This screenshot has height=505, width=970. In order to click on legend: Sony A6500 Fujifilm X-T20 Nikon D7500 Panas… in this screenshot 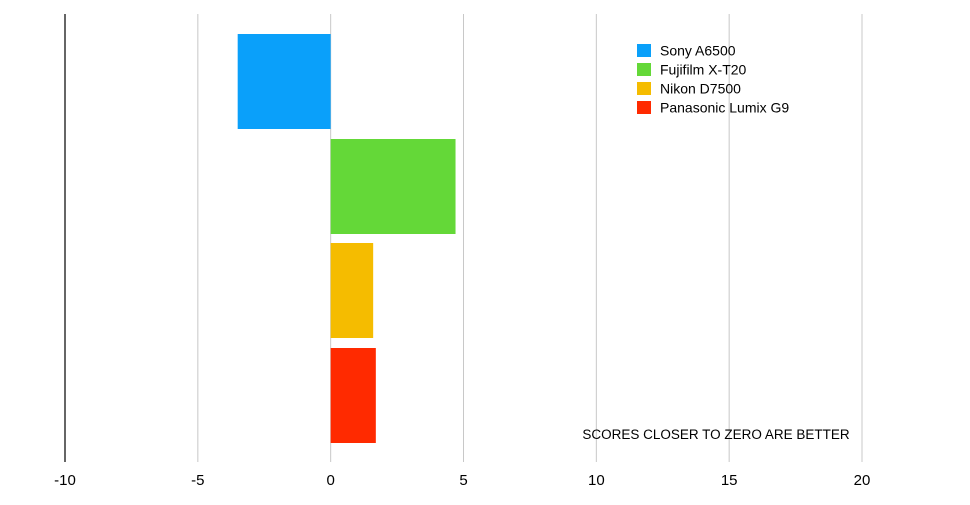, I will do `click(713, 79)`.